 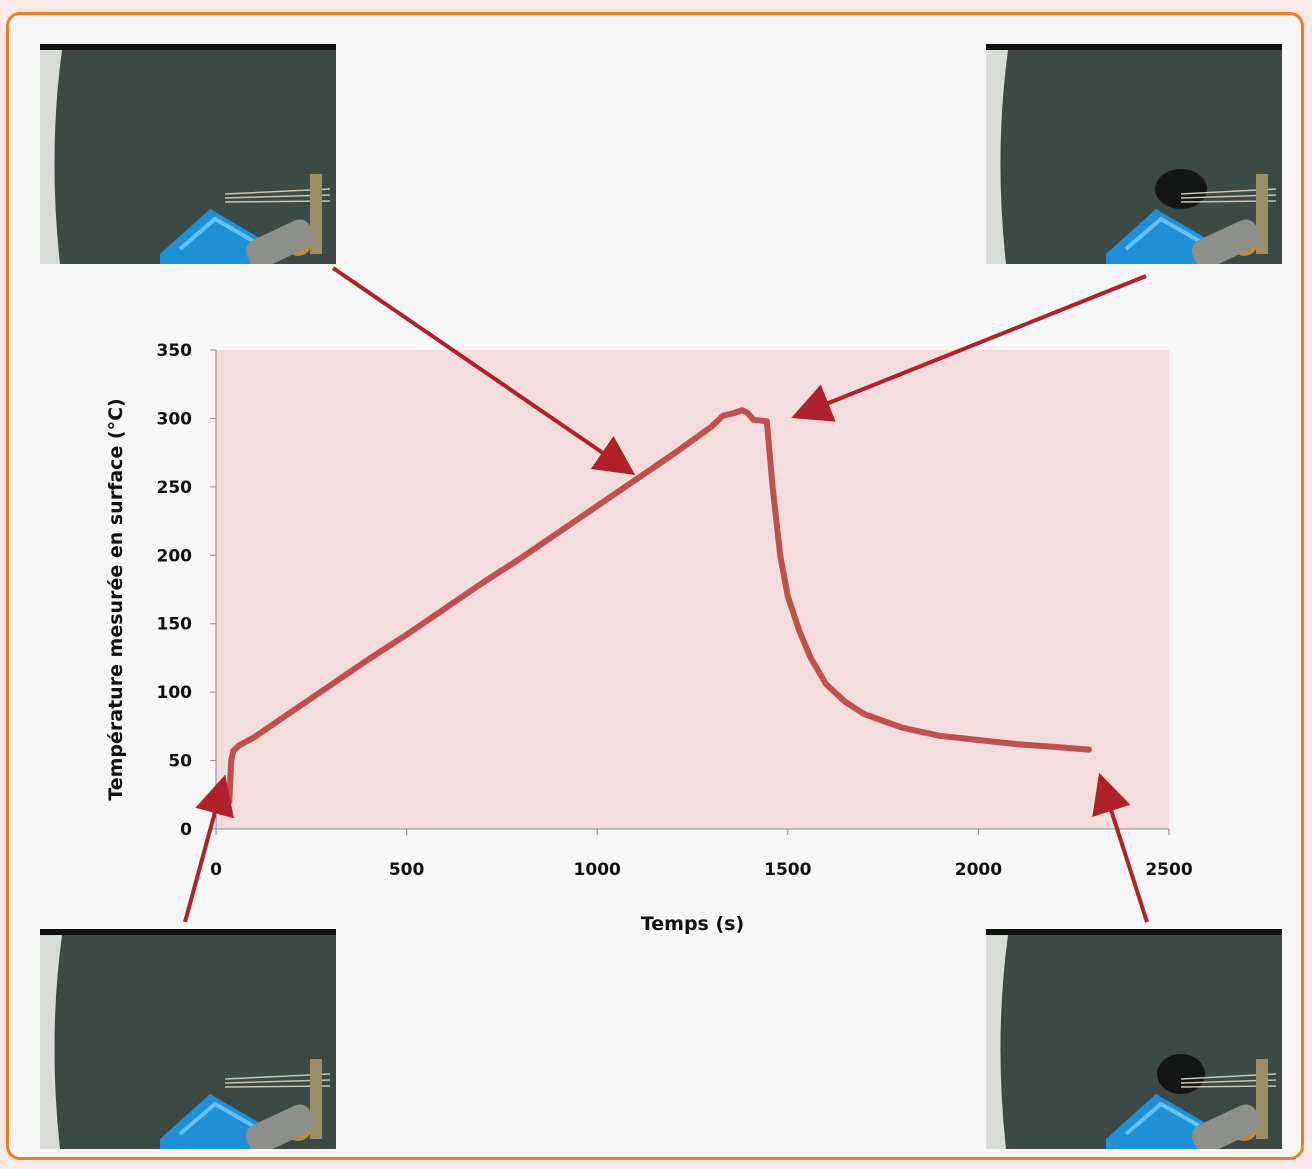 I want to click on photo-bottom-left, so click(x=188, y=1039).